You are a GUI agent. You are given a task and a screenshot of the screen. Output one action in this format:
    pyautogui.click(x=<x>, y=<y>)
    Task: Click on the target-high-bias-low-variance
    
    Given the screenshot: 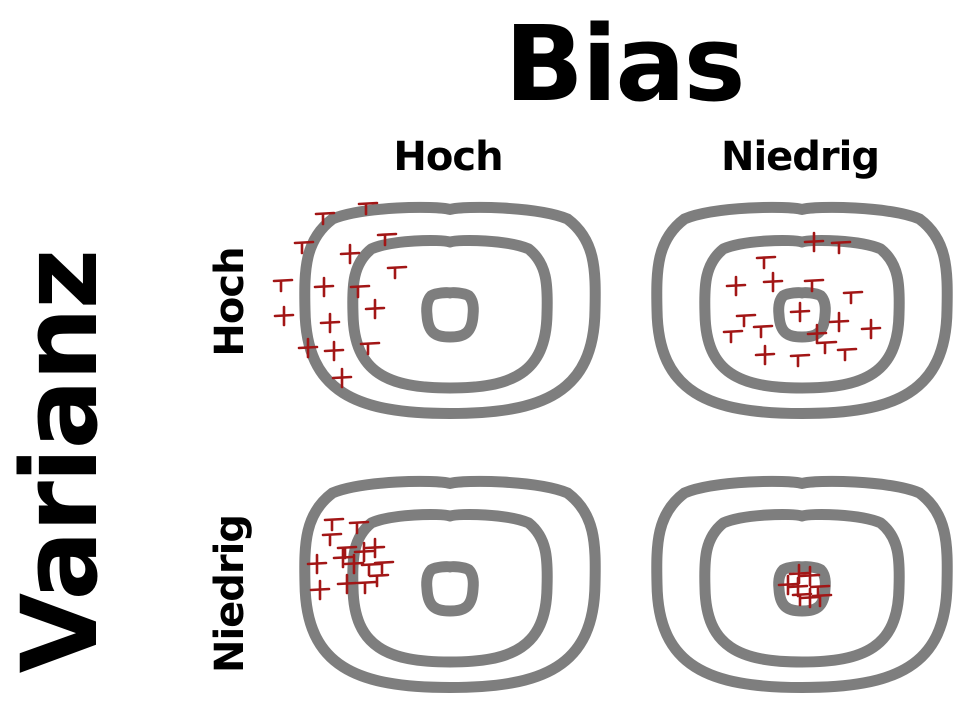 What is the action you would take?
    pyautogui.click(x=450, y=584)
    